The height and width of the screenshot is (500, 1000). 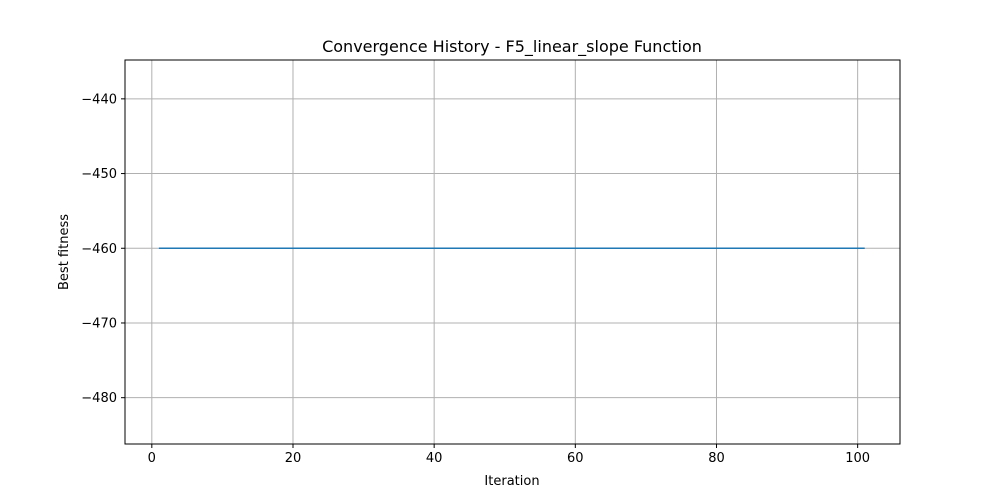 What do you see at coordinates (857, 458) in the screenshot?
I see `x-tick-label: 100` at bounding box center [857, 458].